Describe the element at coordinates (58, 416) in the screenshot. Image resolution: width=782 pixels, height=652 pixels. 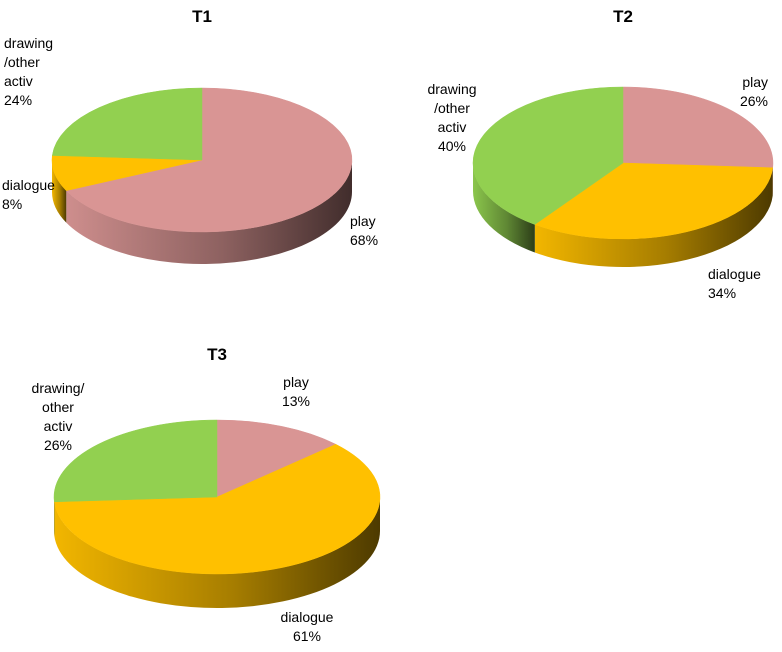
I see `data-label-drawing: drawing/other activ 26%` at that location.